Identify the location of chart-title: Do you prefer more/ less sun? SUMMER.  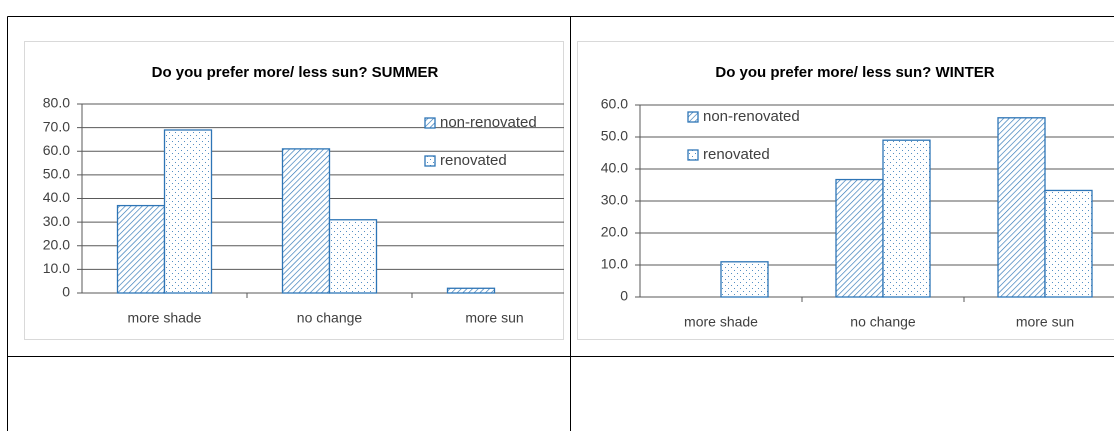
(295, 72).